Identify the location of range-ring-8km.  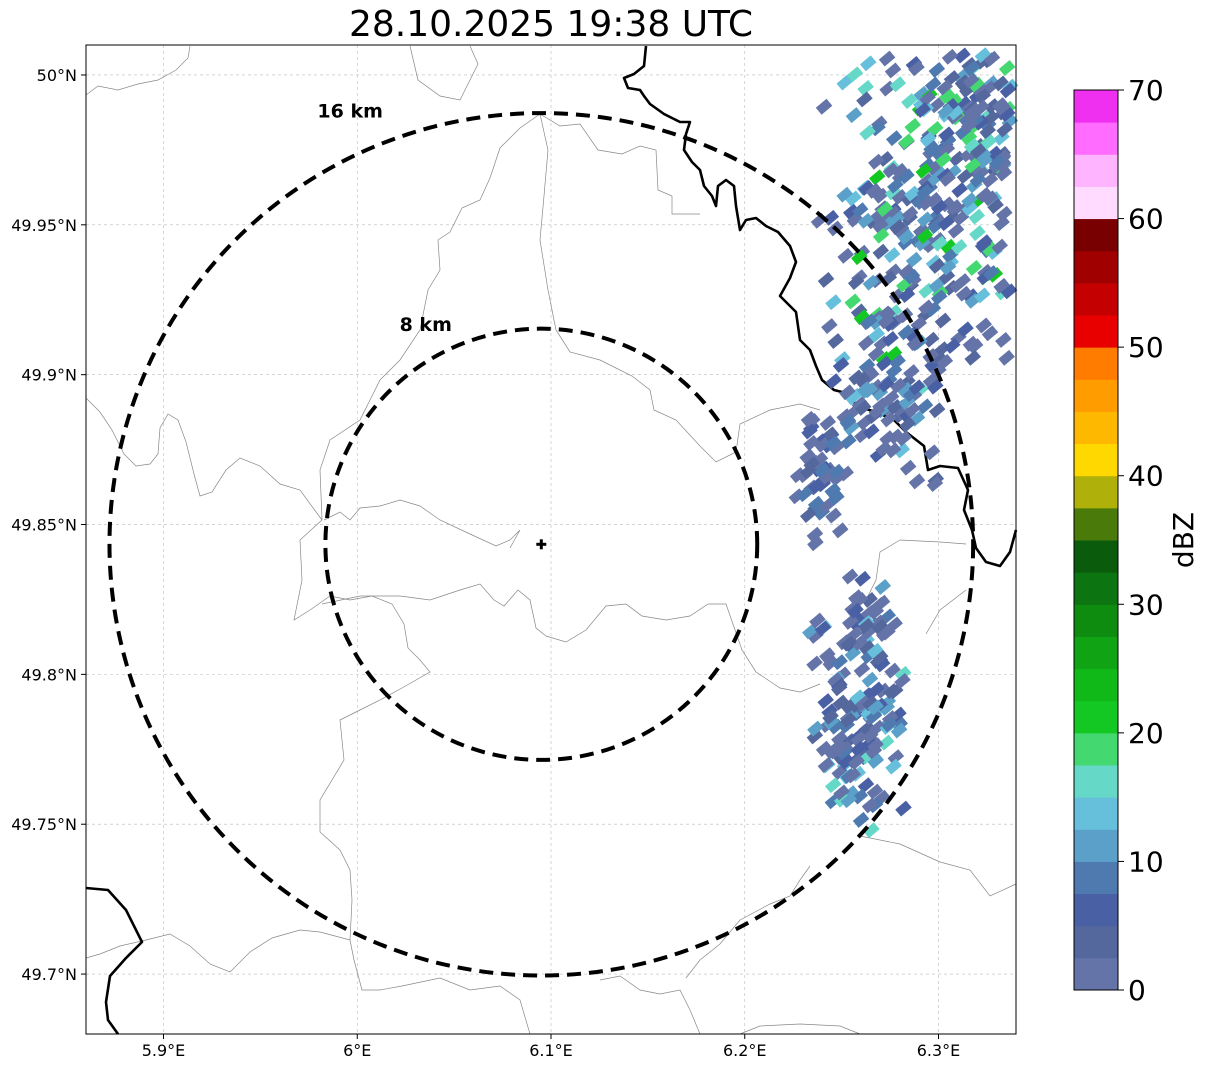
(541, 544).